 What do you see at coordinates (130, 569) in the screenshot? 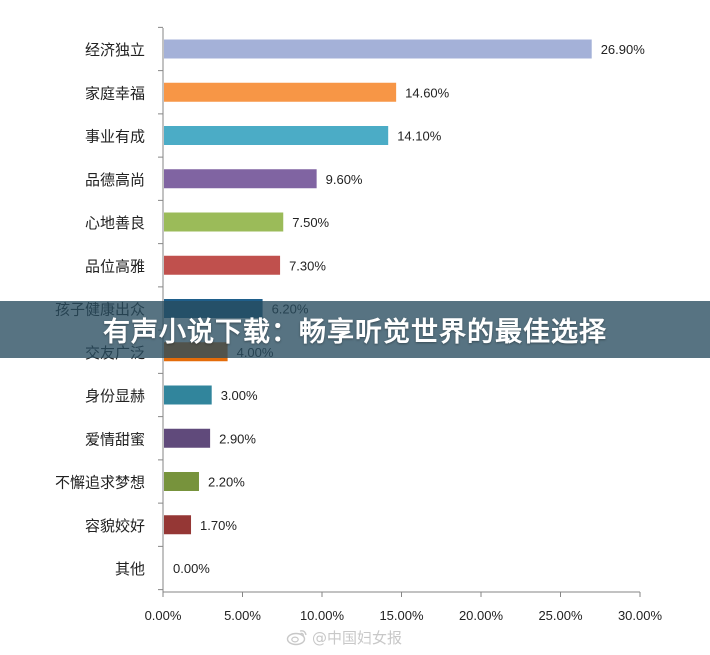
I see `category-label: 其他` at bounding box center [130, 569].